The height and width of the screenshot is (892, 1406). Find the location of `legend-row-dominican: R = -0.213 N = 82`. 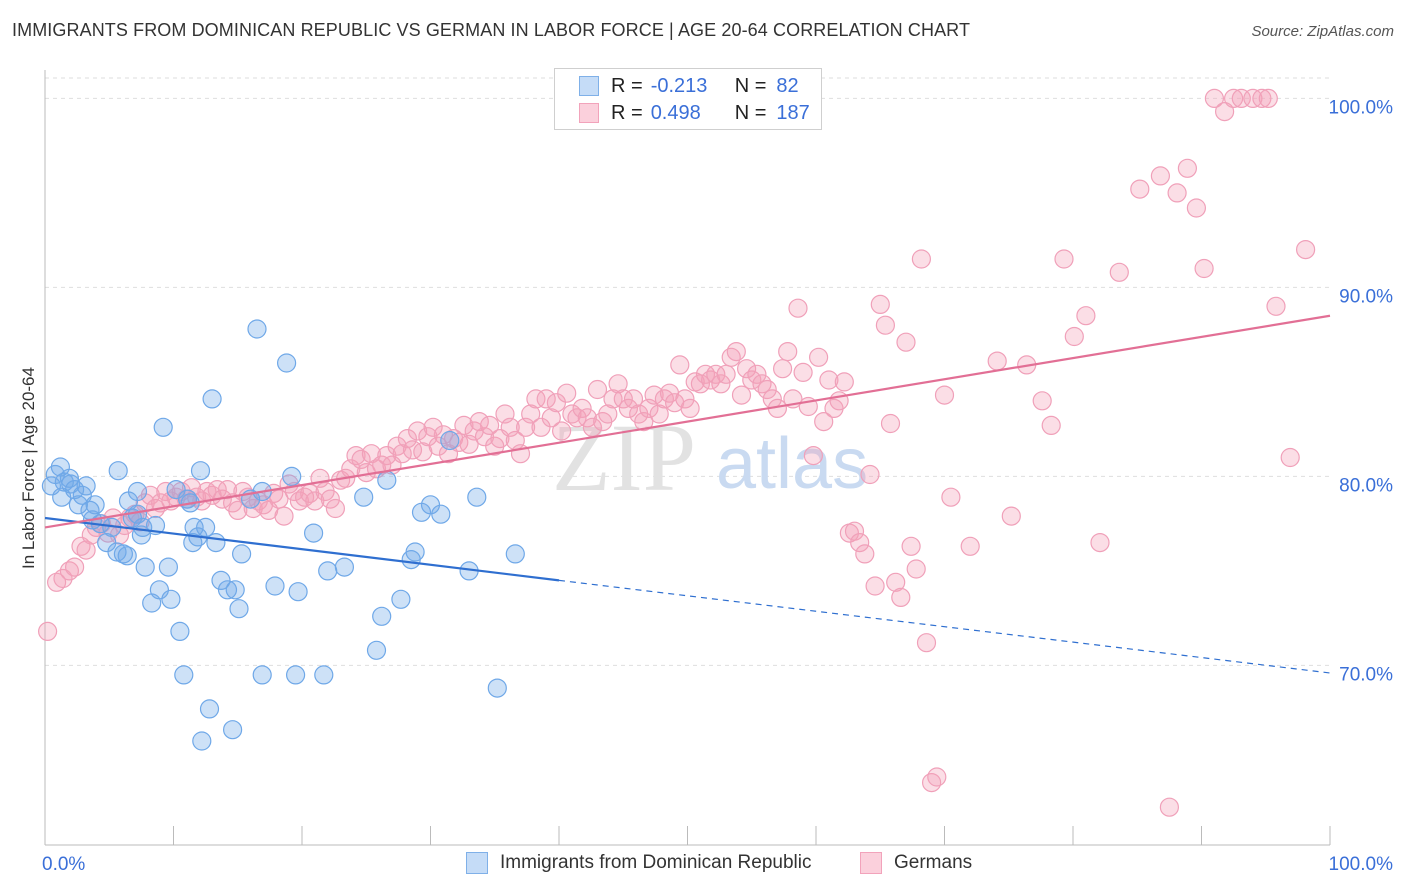

legend-row-dominican: R = -0.213 N = 82 is located at coordinates (689, 86).